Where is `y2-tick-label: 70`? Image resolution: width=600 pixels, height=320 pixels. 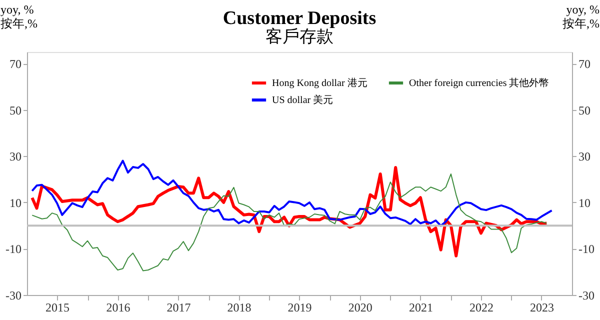 y2-tick-label: 70 is located at coordinates (584, 64).